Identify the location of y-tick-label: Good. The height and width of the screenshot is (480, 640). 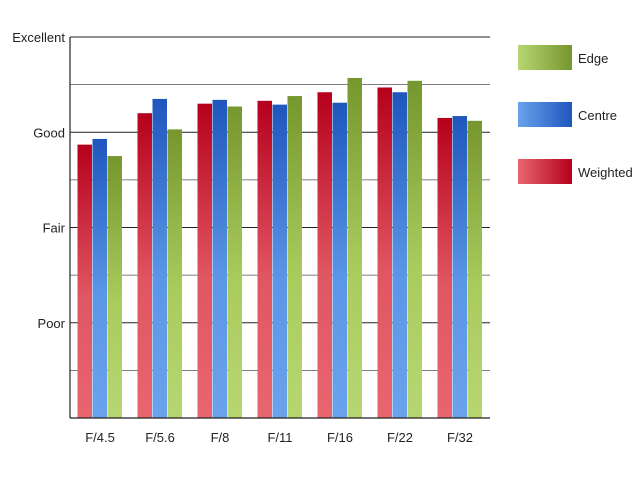
(49, 132).